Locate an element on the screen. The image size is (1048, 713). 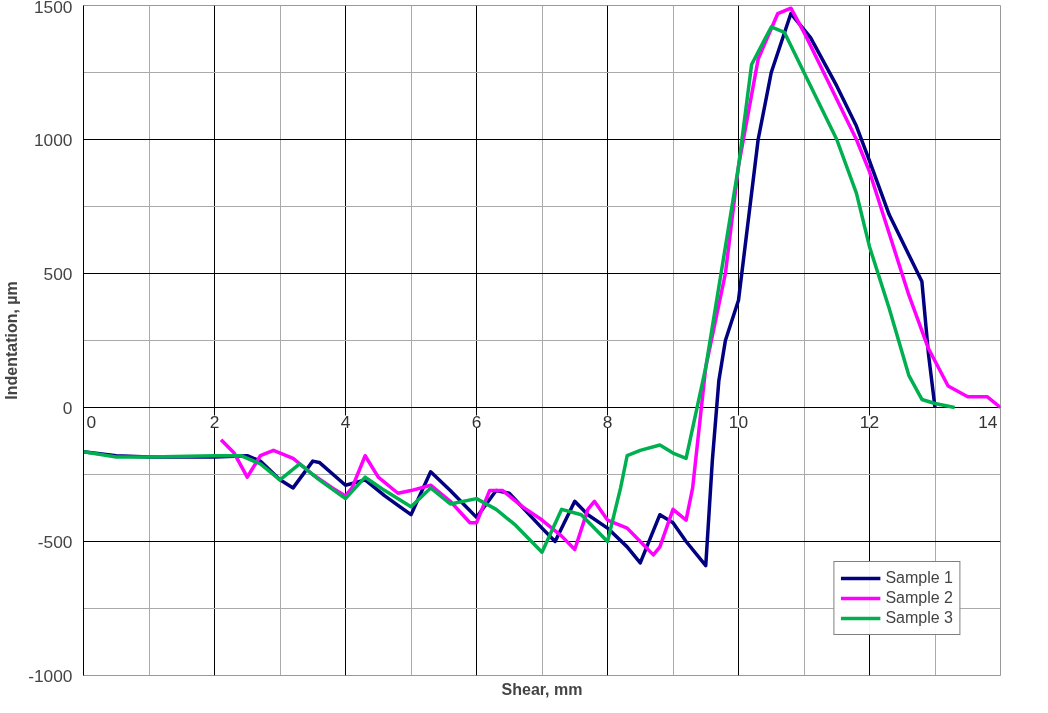
x-tick-label: 8 is located at coordinates (607, 421).